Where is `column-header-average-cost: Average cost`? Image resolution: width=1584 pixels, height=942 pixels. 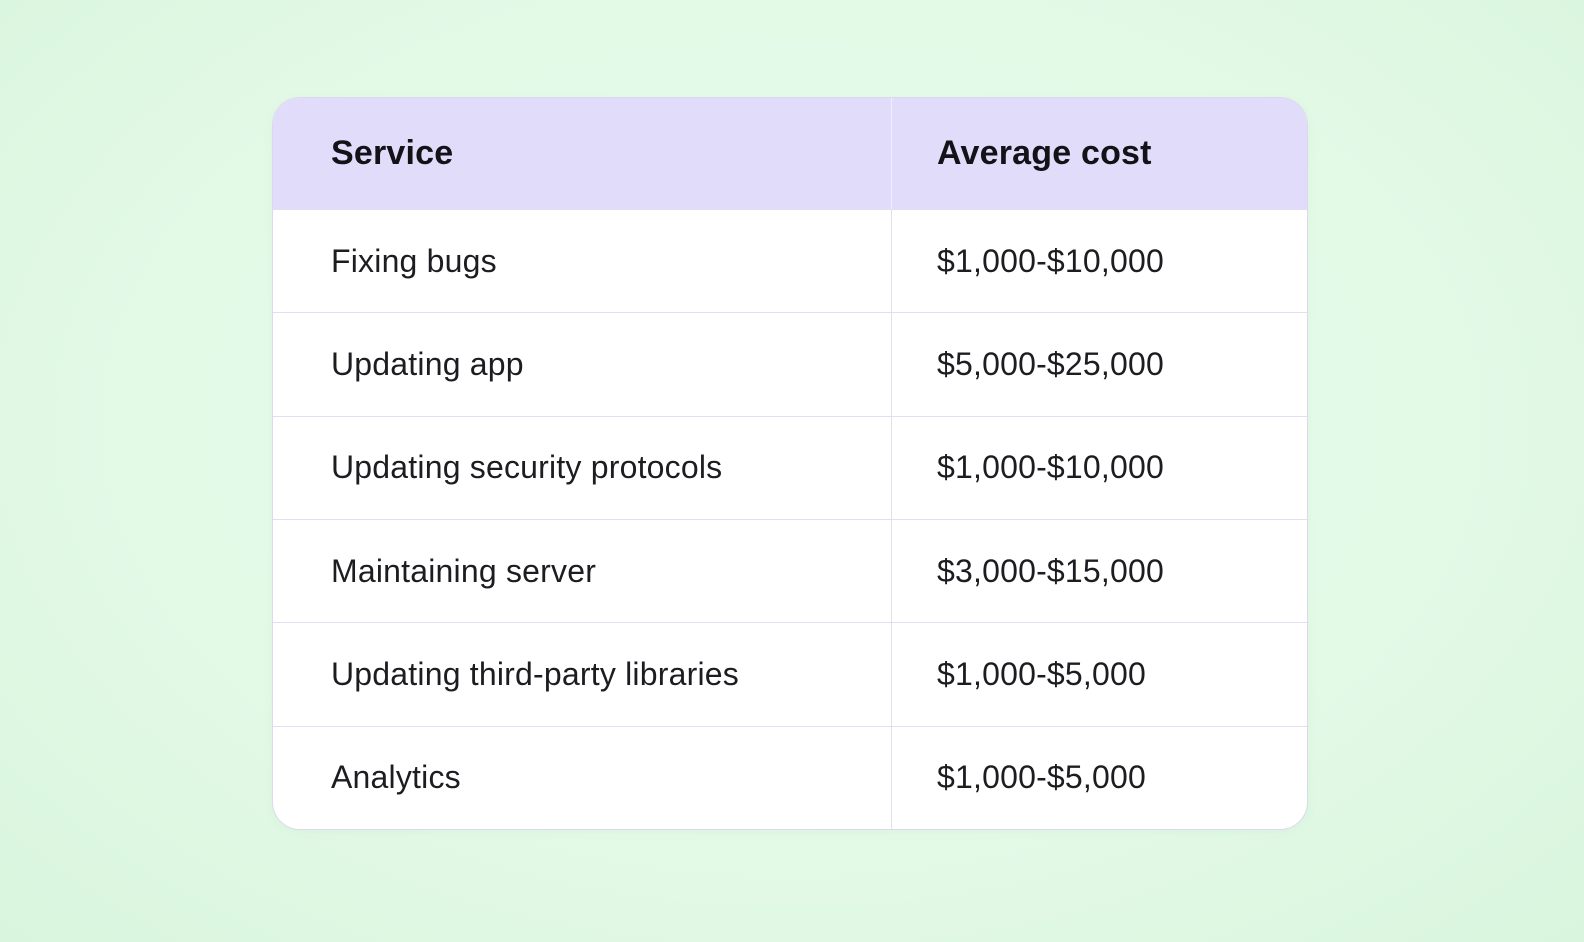 column-header-average-cost: Average cost is located at coordinates (1099, 153).